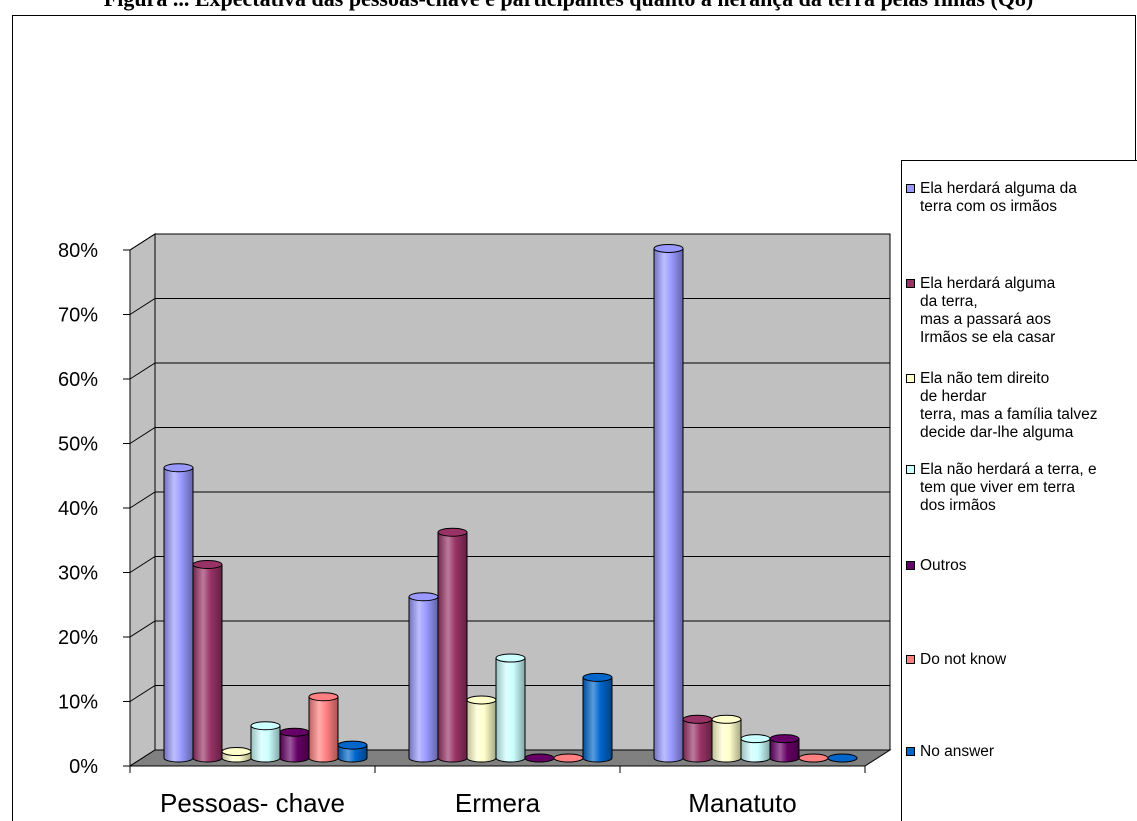  What do you see at coordinates (78, 380) in the screenshot?
I see `y-tick-label: 60%` at bounding box center [78, 380].